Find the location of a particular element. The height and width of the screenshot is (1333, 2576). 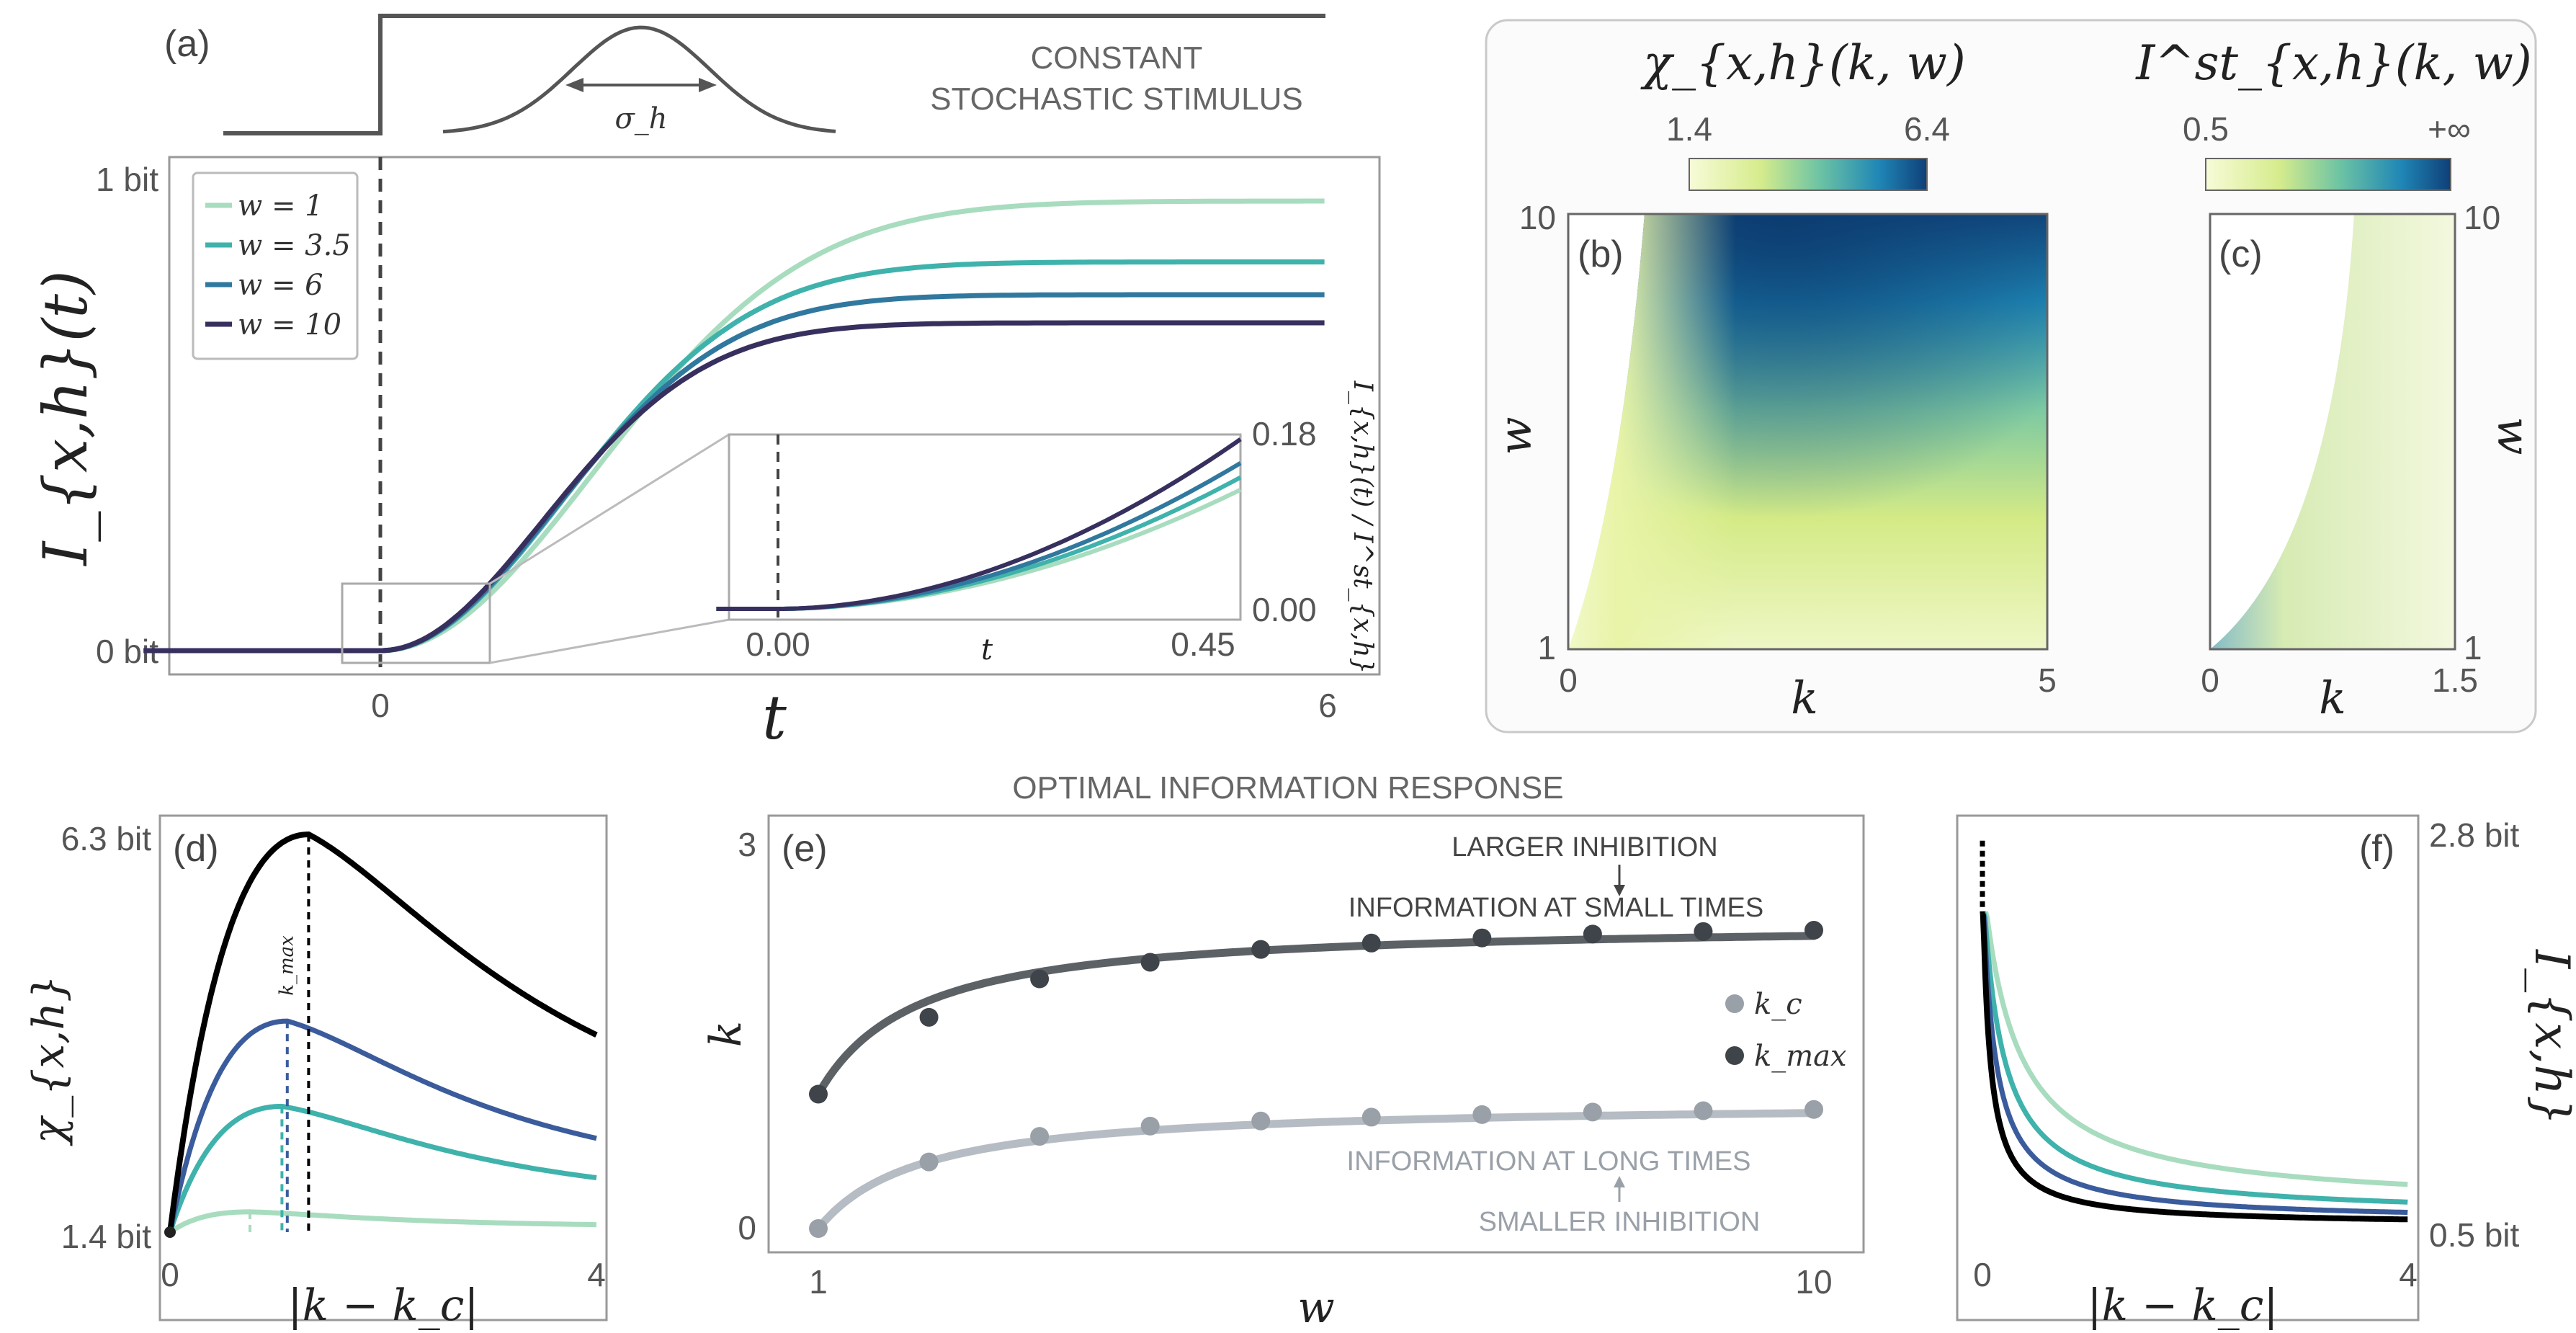

panel-c-heatmap is located at coordinates (2332, 431).